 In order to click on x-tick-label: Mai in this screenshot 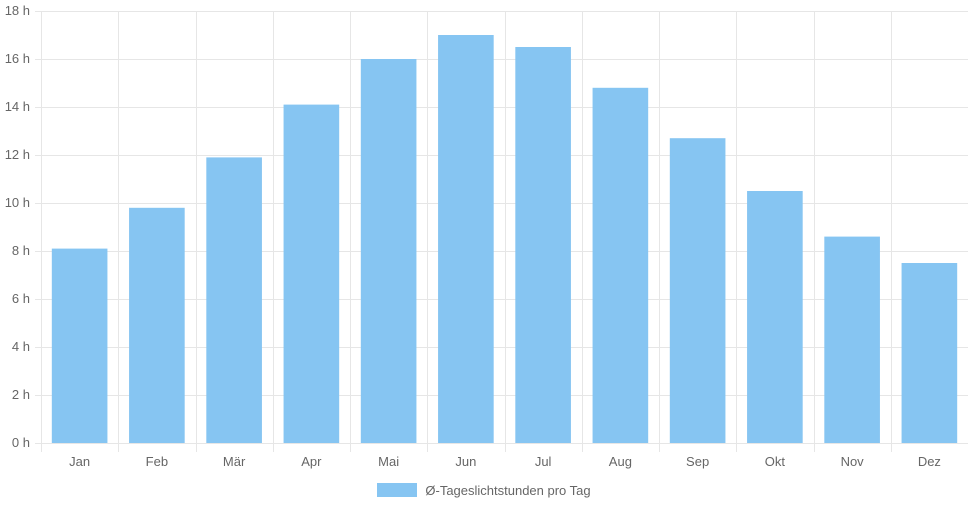, I will do `click(388, 461)`.